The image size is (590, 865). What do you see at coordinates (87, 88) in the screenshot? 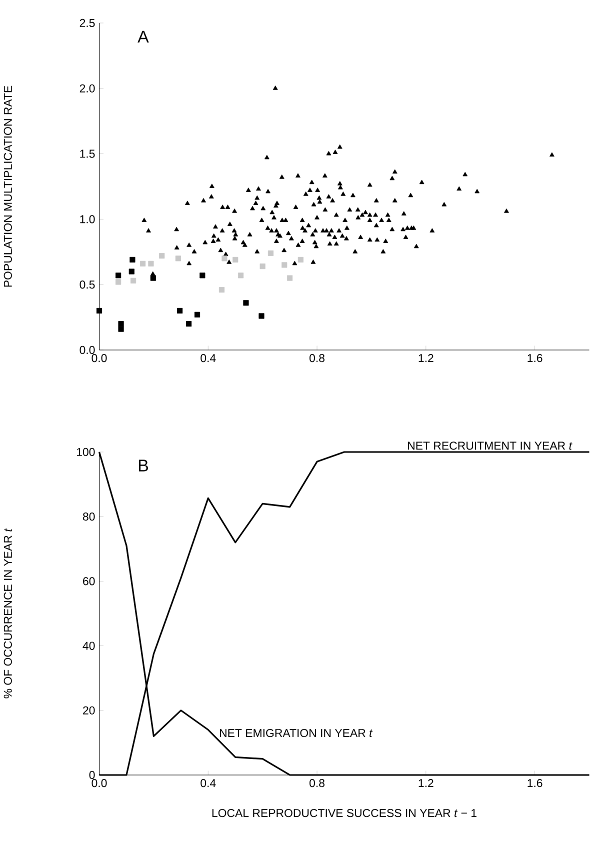
I see `y-tick-label: 2.0` at bounding box center [87, 88].